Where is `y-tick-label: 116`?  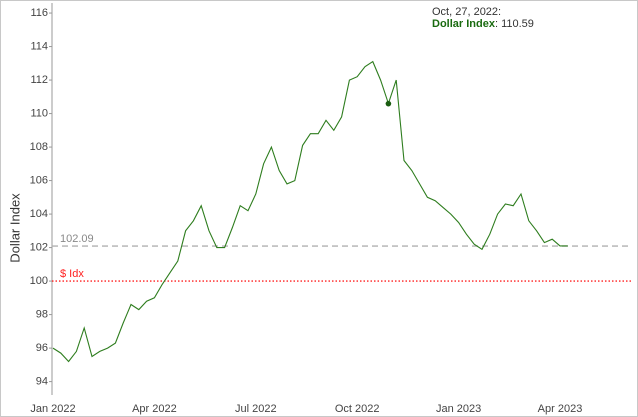 y-tick-label: 116 is located at coordinates (39, 13).